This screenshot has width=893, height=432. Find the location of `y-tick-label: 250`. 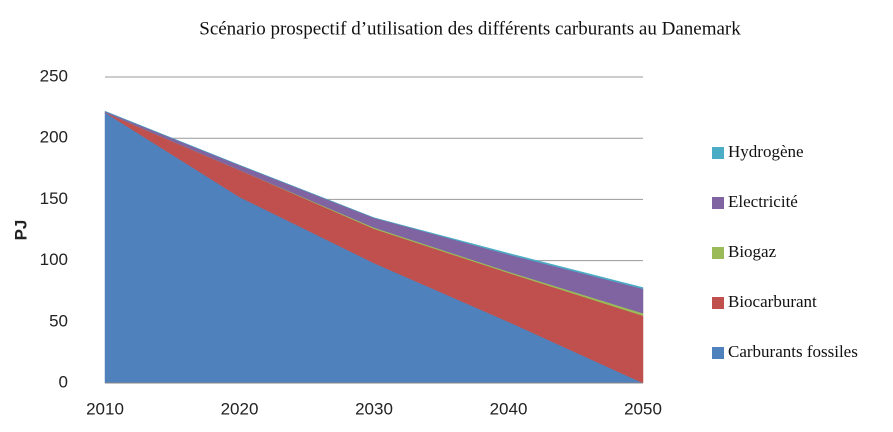

y-tick-label: 250 is located at coordinates (54, 75).